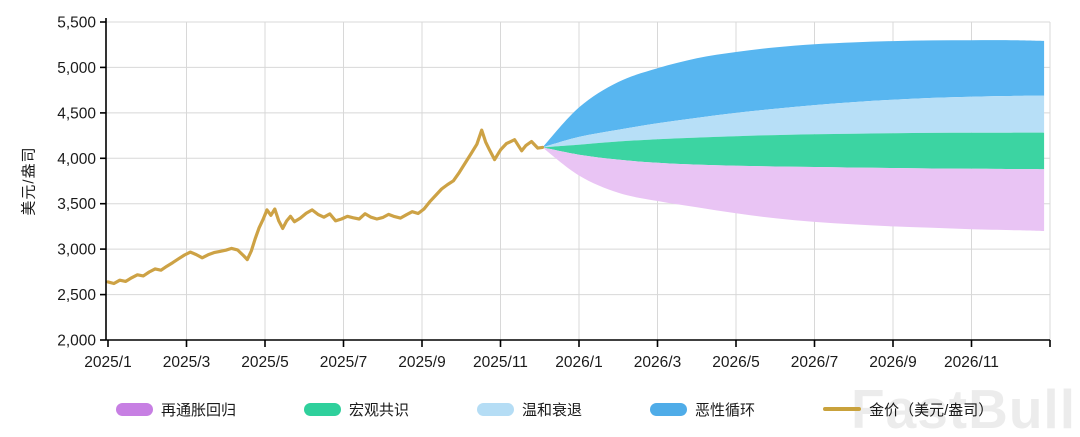 Image resolution: width=1080 pixels, height=437 pixels. Describe the element at coordinates (793, 121) in the screenshot. I see `band-mild-recession` at that location.